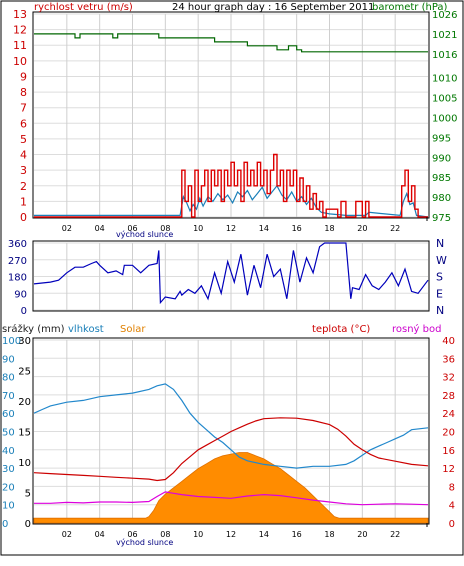 This screenshot has height=566, width=464. What do you see at coordinates (8, 451) in the screenshot?
I see `humidity-tick-label: 40` at bounding box center [8, 451].